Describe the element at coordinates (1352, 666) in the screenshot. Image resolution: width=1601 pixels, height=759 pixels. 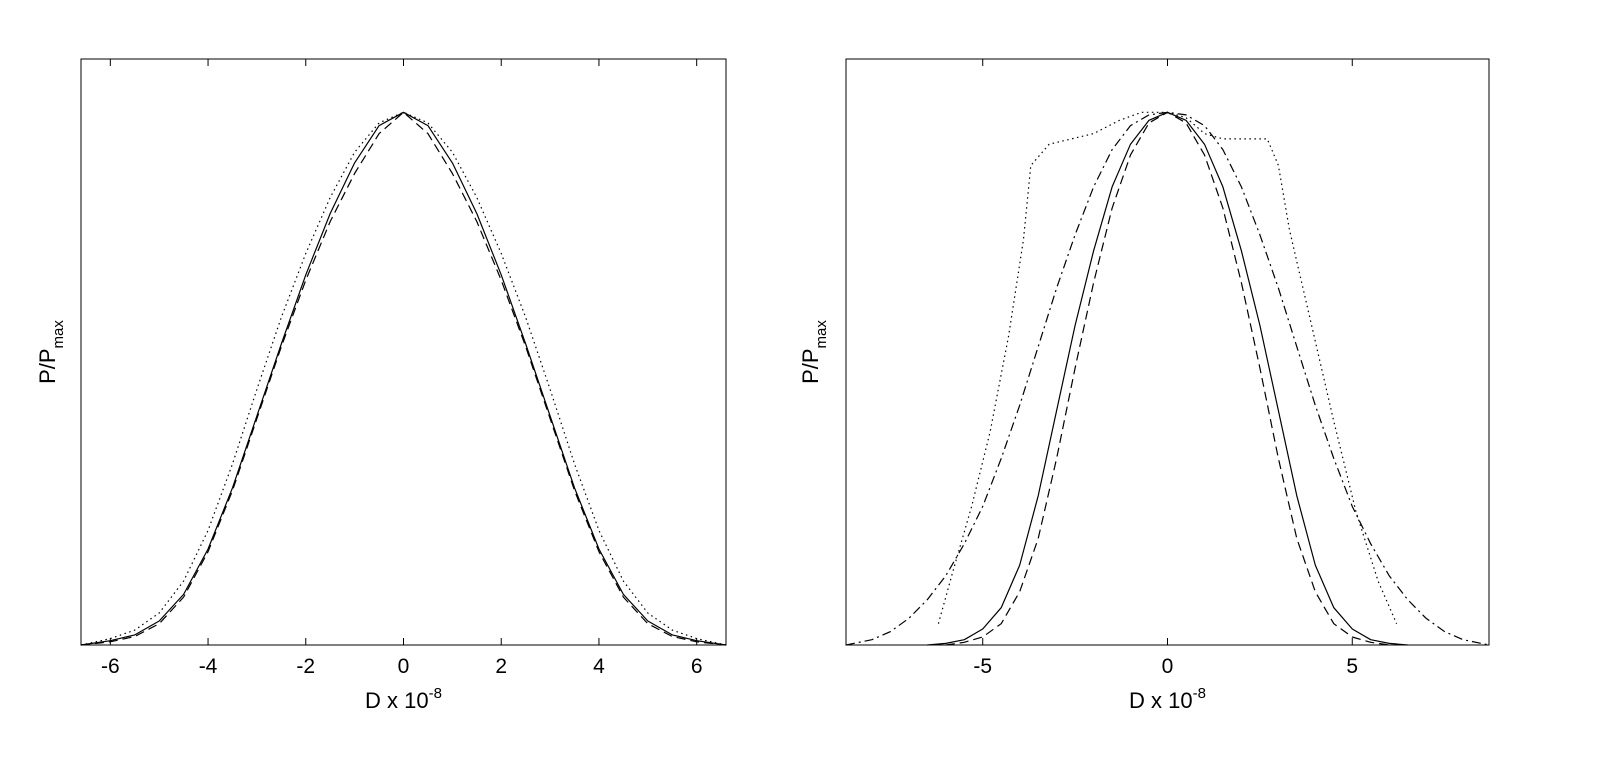
I see `x-tick-label: 5` at that location.